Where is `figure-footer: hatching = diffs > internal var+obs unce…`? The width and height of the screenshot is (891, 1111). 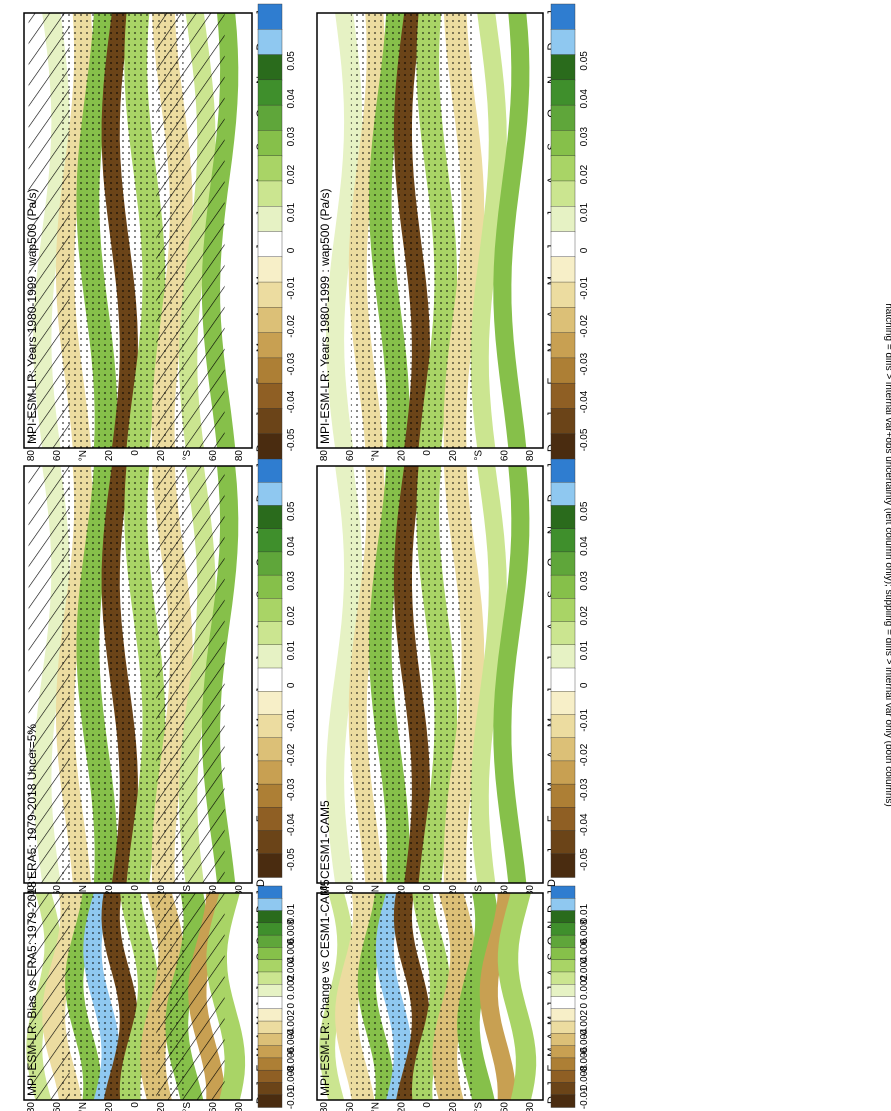 figure-footer: hatching = diffs > internal var+obs unce… is located at coordinates (887, 555).